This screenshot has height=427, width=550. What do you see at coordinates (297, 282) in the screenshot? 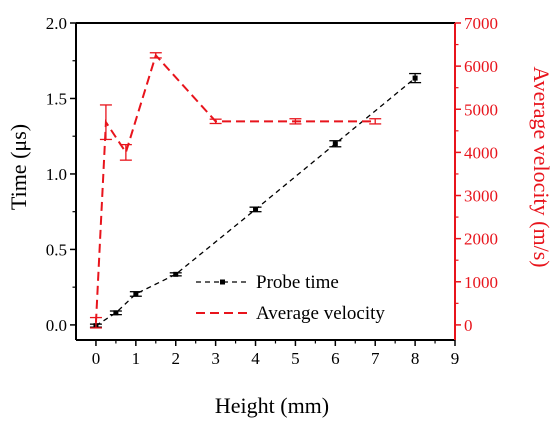
I see `legend-label-0: Probe time` at bounding box center [297, 282].